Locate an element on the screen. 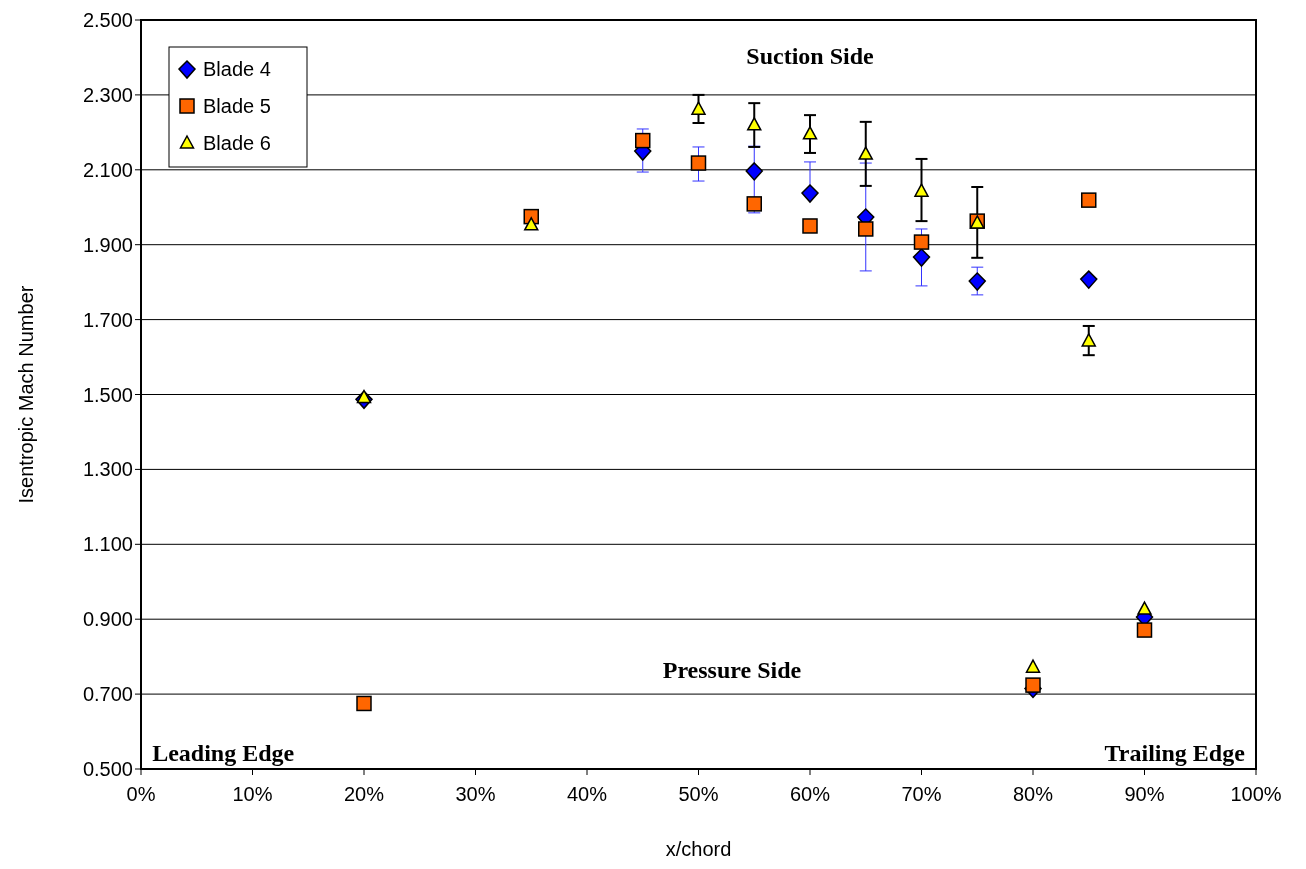  x-tick-label: 70% is located at coordinates (921, 794).